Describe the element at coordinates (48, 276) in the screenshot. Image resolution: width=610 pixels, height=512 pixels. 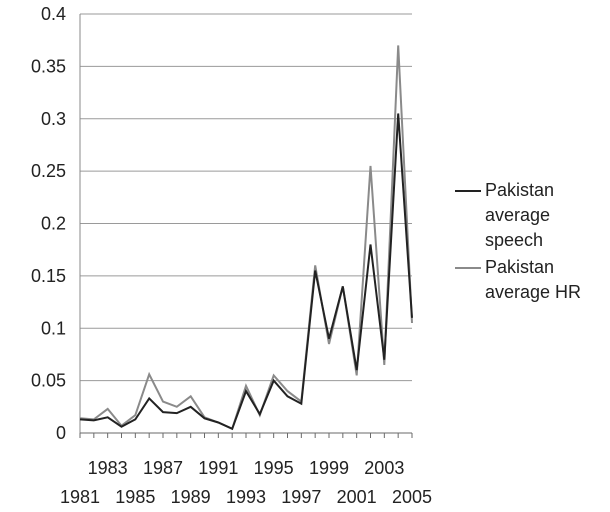
I see `y-tick-label: 0.15` at that location.